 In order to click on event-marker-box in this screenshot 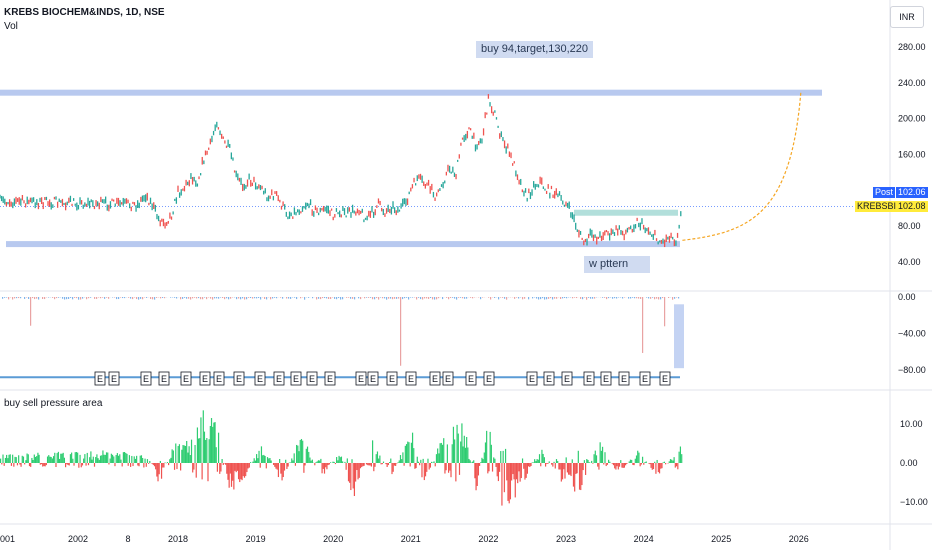, I will do `click(589, 378)`.